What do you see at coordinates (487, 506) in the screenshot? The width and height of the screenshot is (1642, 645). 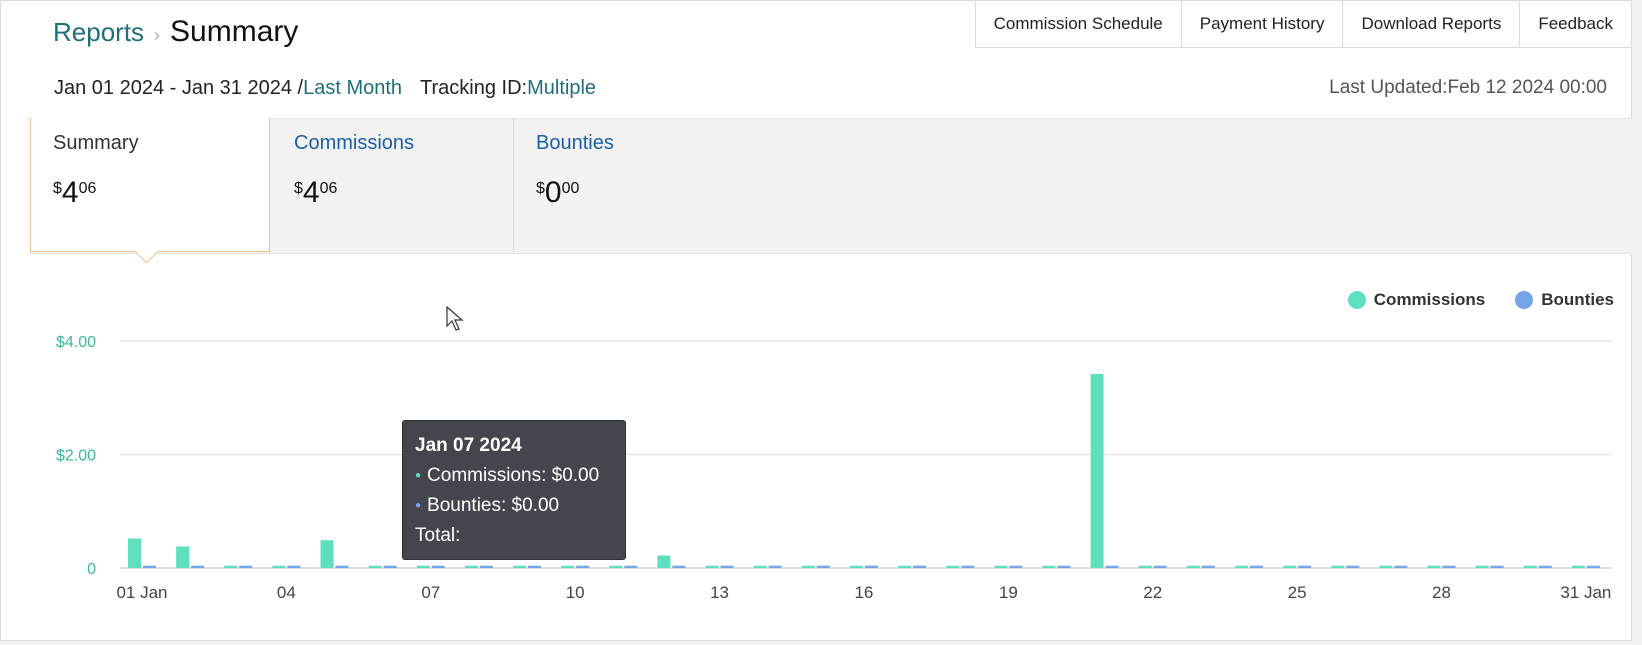 I see `tooltip-bounties-row: ● Bounties: $0.00` at bounding box center [487, 506].